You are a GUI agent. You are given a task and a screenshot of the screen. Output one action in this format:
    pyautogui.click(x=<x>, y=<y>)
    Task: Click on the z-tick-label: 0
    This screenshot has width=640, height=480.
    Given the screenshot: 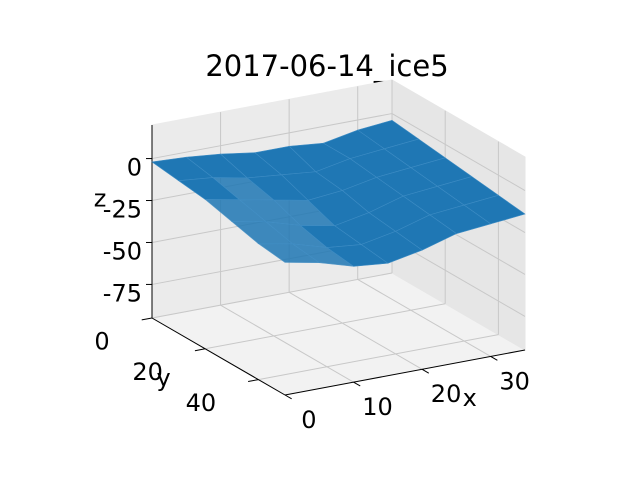 What is the action you would take?
    pyautogui.click(x=134, y=168)
    